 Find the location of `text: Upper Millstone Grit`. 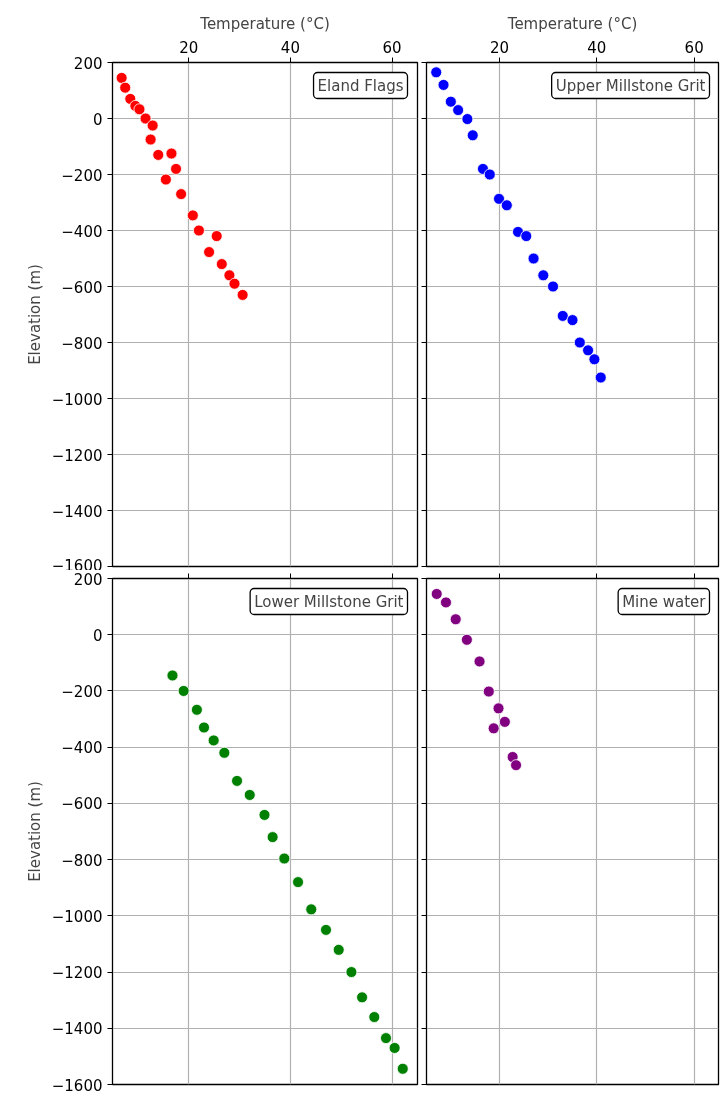

text: Upper Millstone Grit is located at coordinates (630, 85).